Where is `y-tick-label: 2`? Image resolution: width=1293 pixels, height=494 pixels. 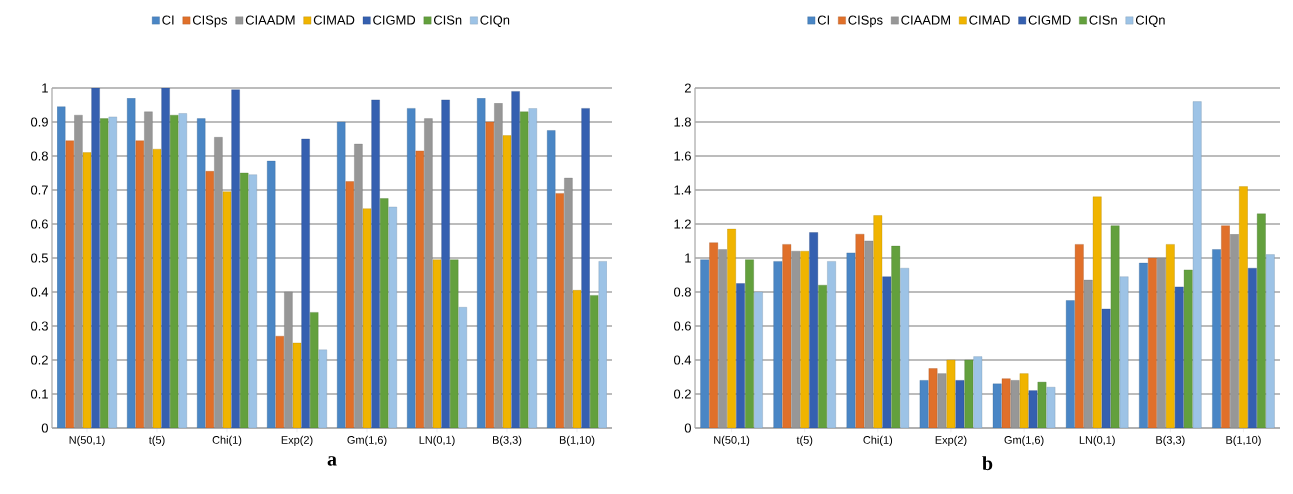
y-tick-label: 2 is located at coordinates (687, 88).